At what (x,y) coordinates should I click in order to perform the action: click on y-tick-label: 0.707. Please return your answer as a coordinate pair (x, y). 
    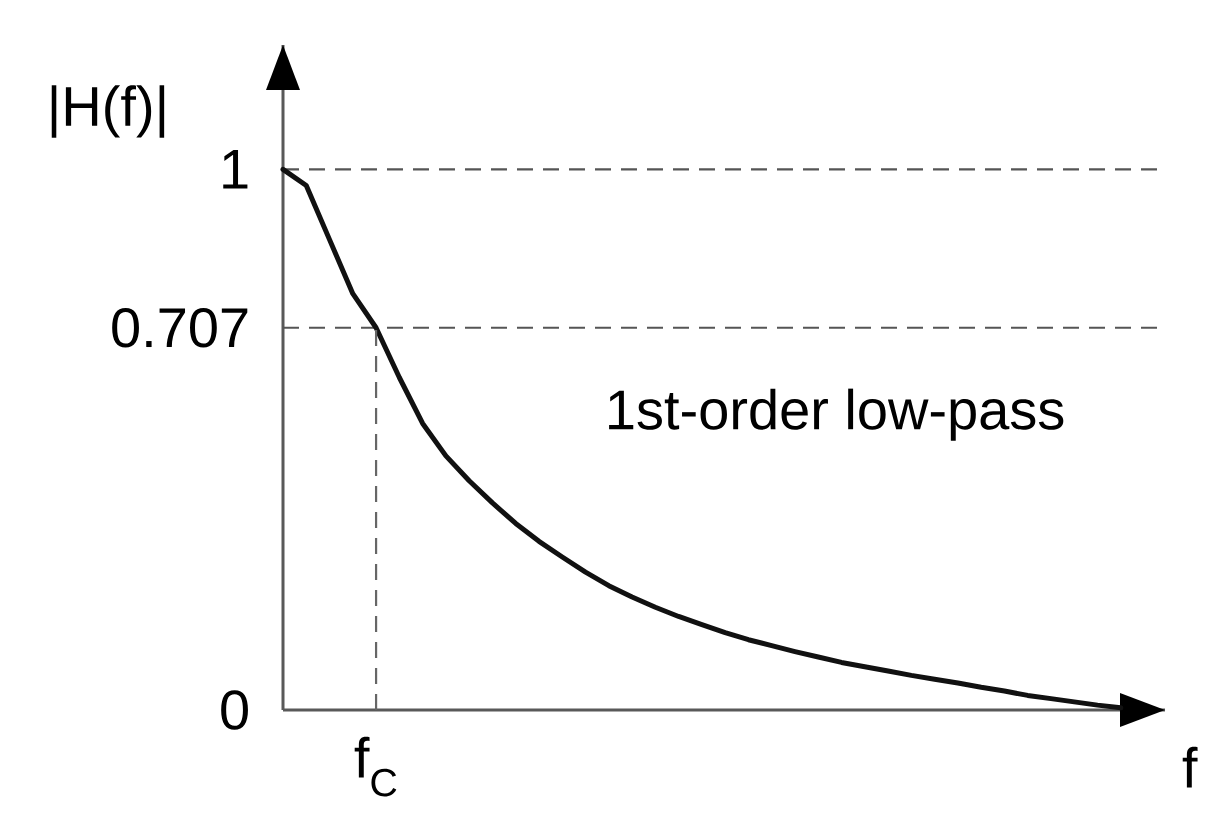
    Looking at the image, I should click on (180, 327).